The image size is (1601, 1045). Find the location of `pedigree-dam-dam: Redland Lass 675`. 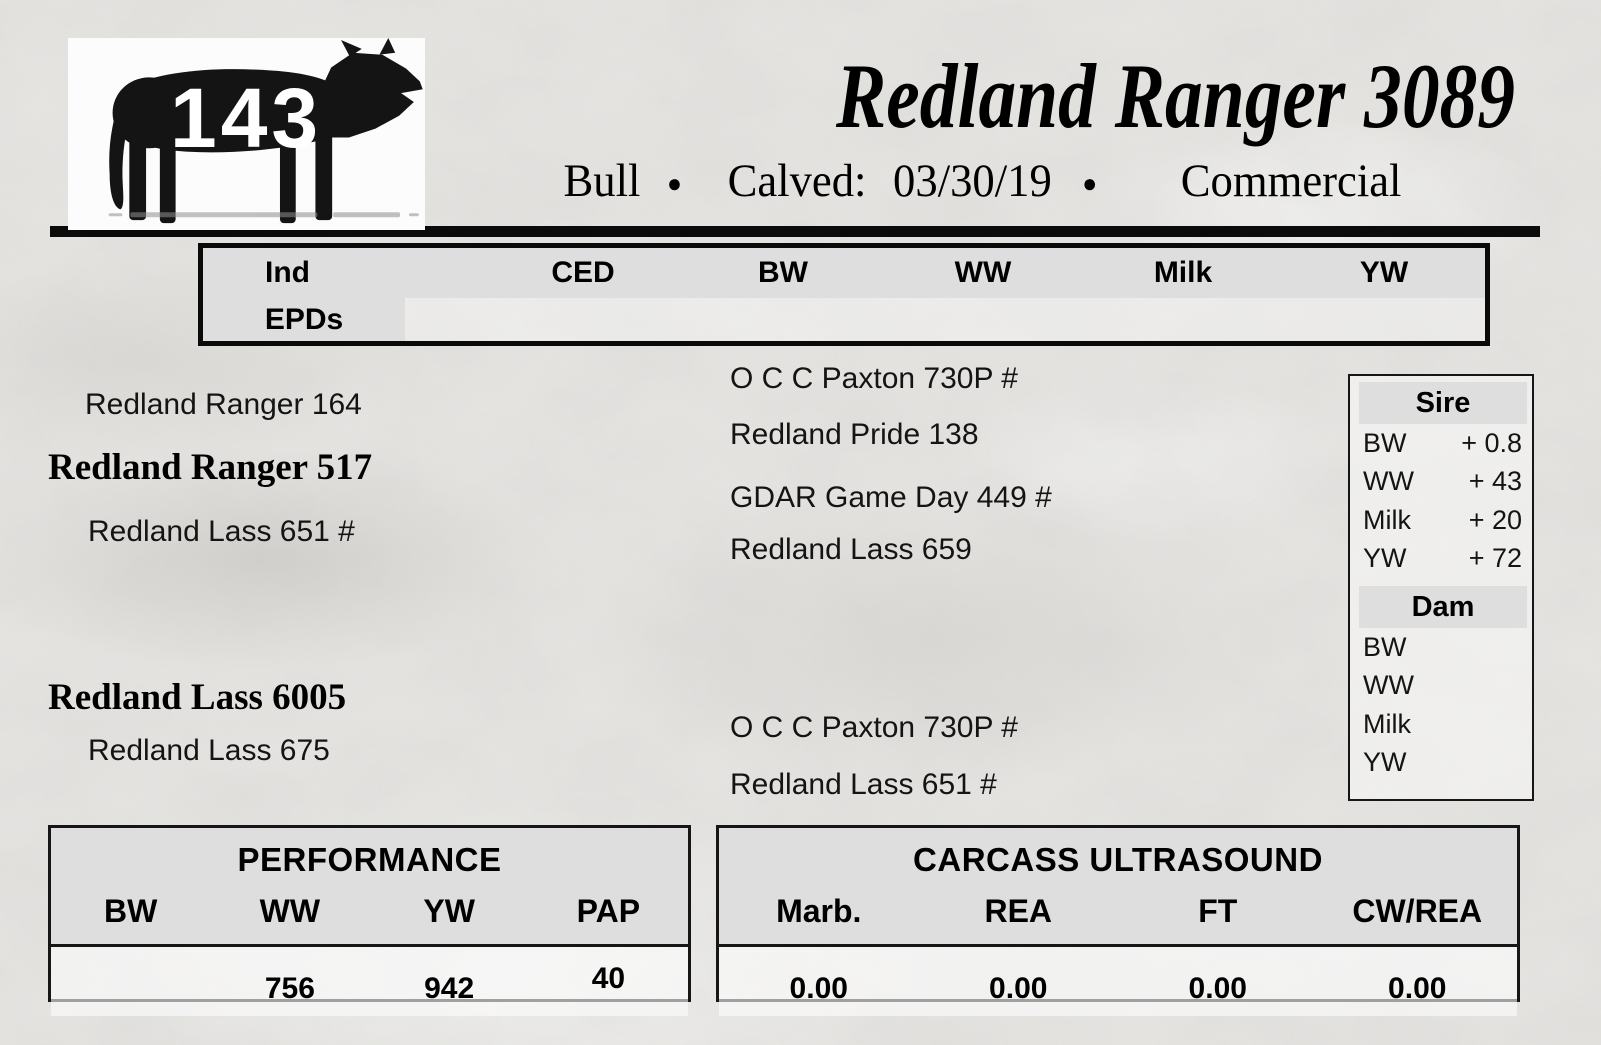

pedigree-dam-dam: Redland Lass 675 is located at coordinates (209, 750).